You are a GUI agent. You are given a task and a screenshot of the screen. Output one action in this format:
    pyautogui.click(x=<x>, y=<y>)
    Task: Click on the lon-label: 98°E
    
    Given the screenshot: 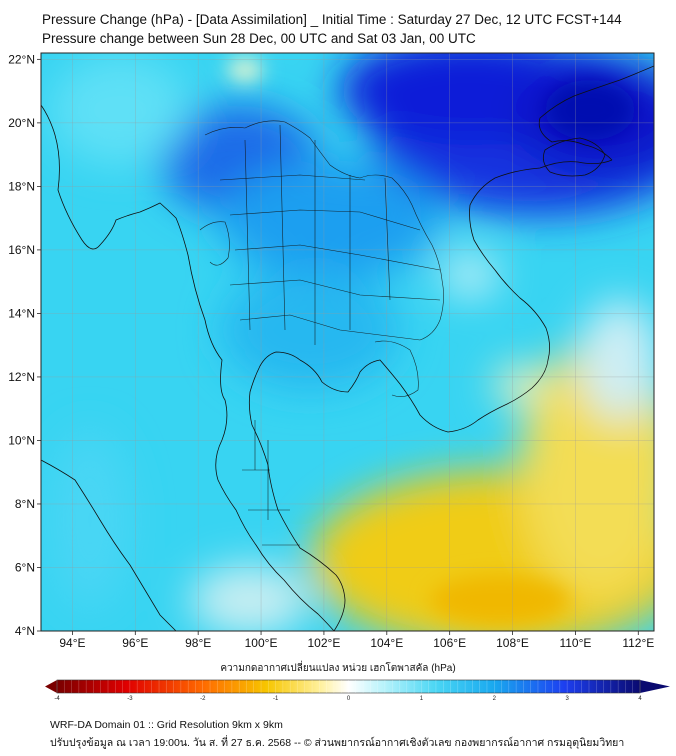 What is the action you would take?
    pyautogui.click(x=198, y=643)
    